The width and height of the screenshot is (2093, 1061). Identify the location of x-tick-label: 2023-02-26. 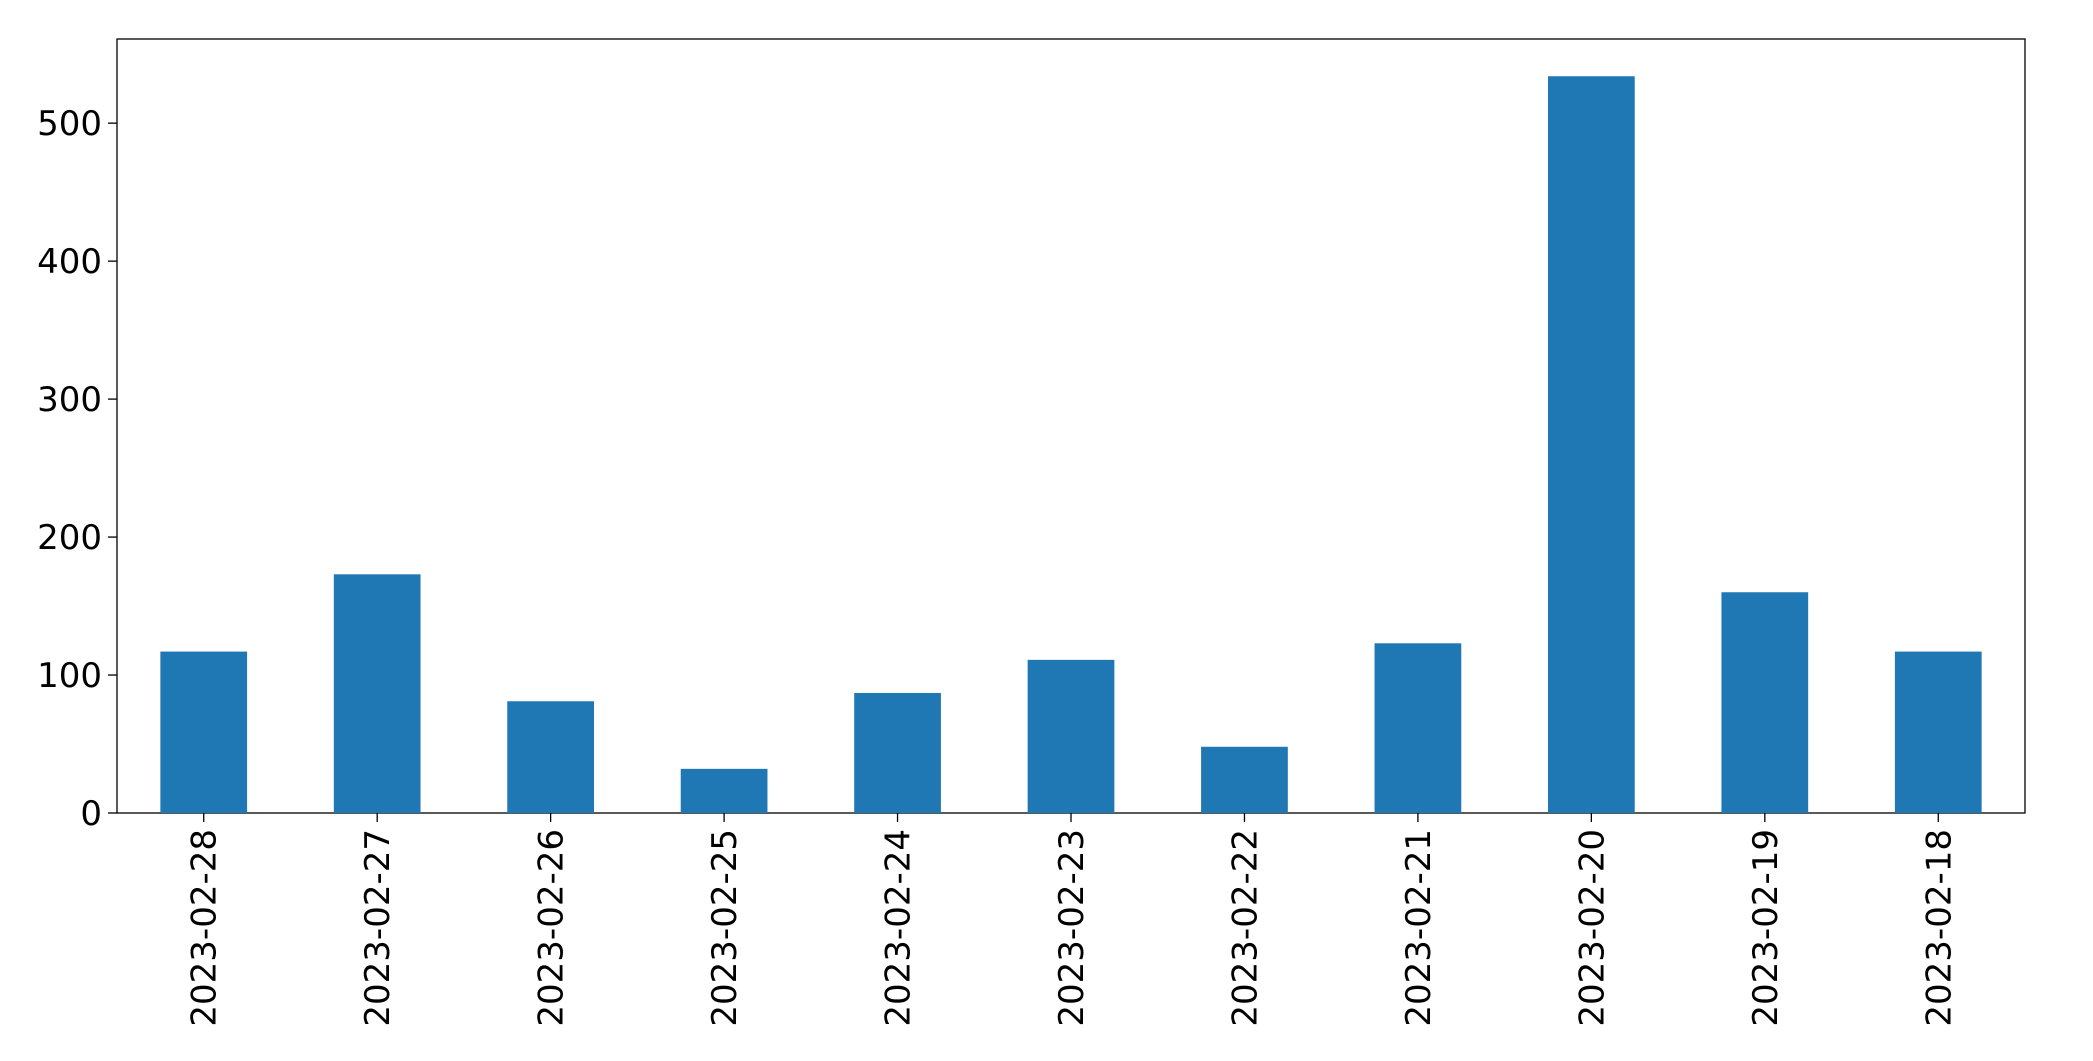
(552, 928).